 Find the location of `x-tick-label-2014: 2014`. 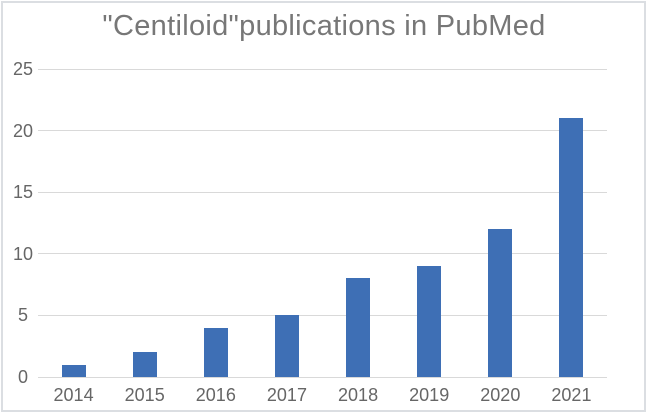

x-tick-label-2014: 2014 is located at coordinates (73, 395).